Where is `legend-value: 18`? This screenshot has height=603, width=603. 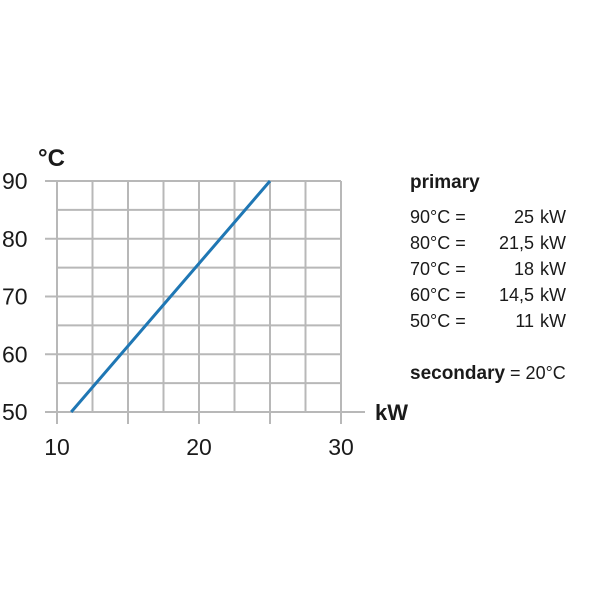 legend-value: 18 is located at coordinates (523, 269).